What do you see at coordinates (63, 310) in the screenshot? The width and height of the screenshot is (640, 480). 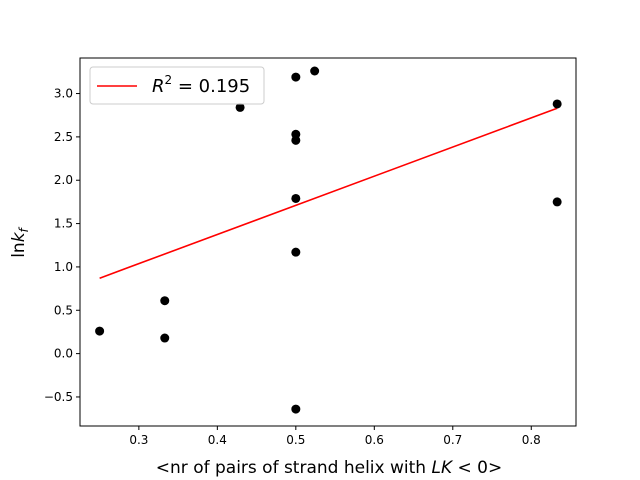 I see `y-tick-label: 0.5` at bounding box center [63, 310].